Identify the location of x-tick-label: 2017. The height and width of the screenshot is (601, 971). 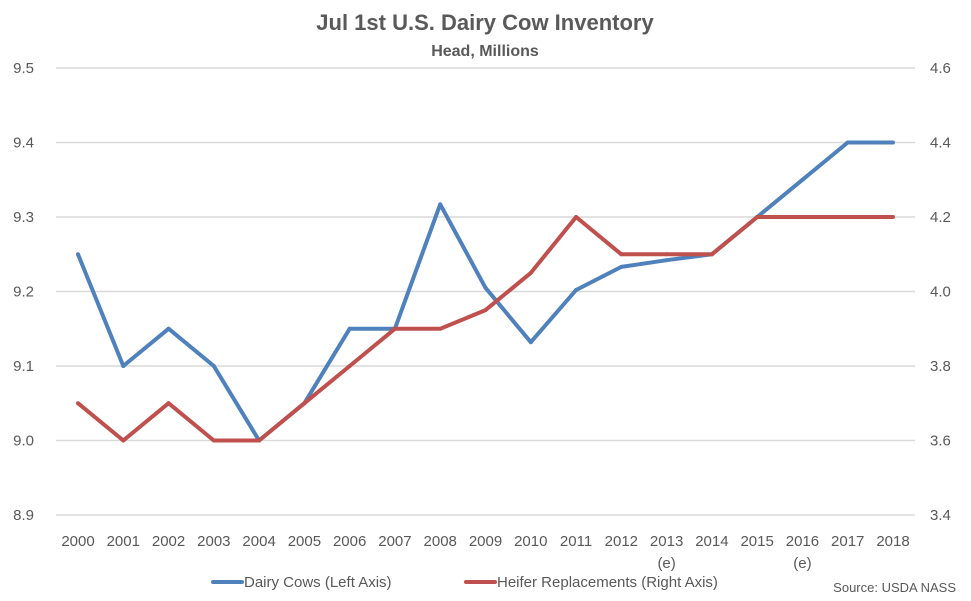
(847, 541).